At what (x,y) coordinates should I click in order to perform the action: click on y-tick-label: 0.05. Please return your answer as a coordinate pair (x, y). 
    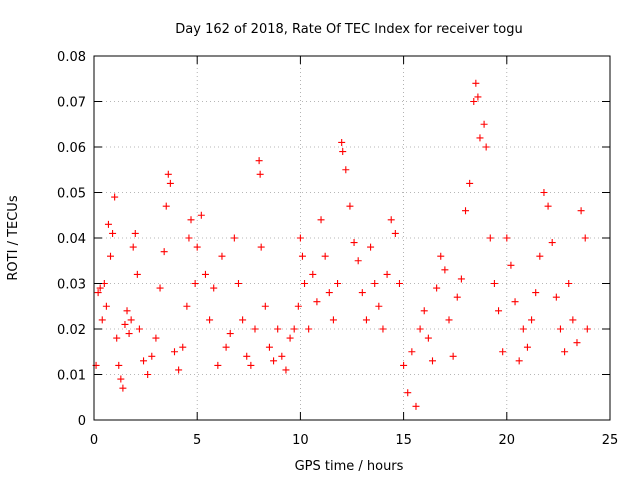
    Looking at the image, I should click on (71, 194).